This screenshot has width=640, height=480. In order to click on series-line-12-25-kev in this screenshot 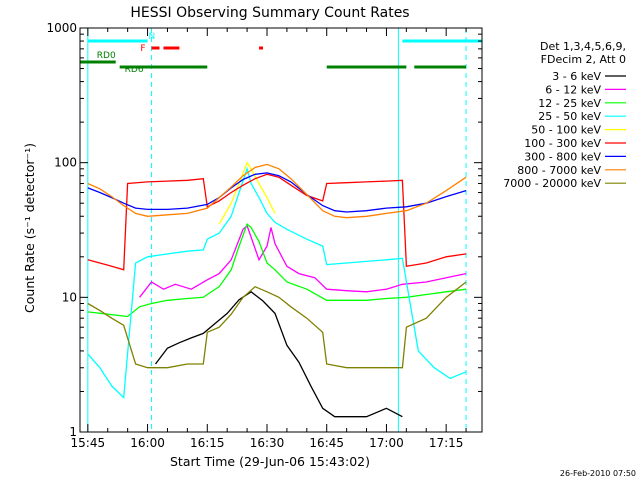, I will do `click(277, 270)`.